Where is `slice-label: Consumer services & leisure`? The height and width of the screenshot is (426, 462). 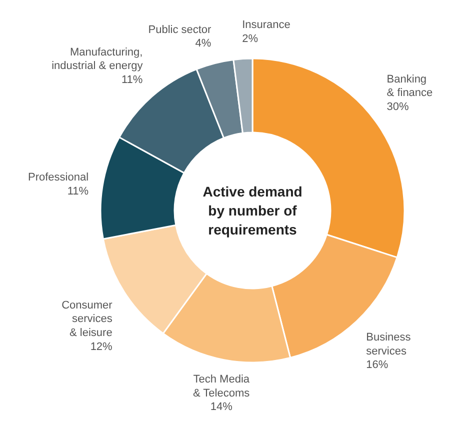
slice-label: Consumer services & leisure is located at coordinates (87, 319).